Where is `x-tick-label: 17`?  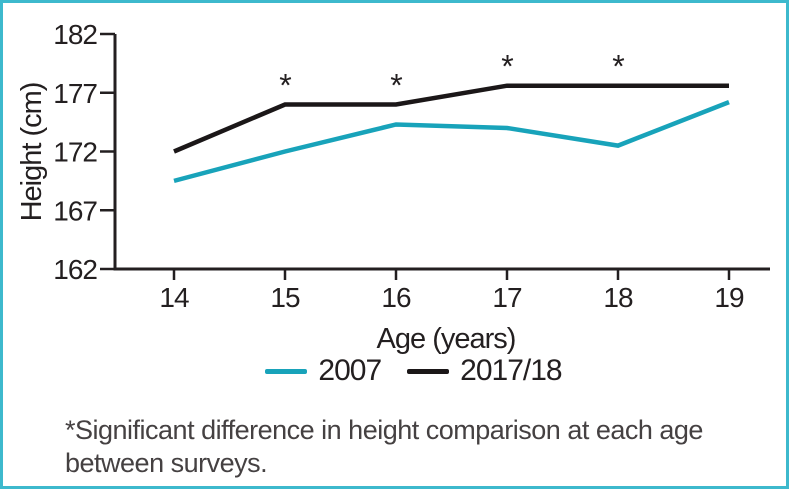
x-tick-label: 17 is located at coordinates (507, 297).